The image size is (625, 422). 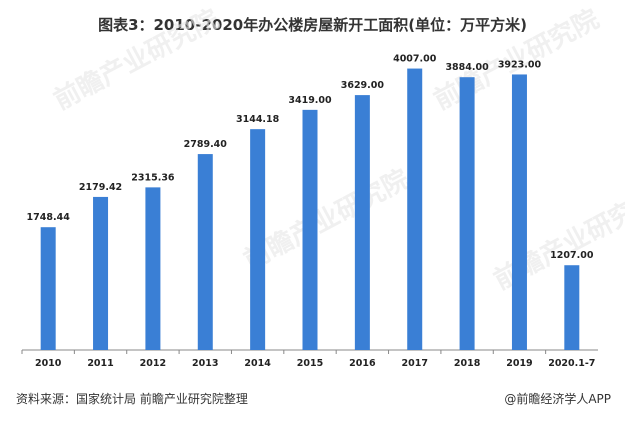 What do you see at coordinates (132, 399) in the screenshot?
I see `source-note: 资料来源：国家统计局 前瞻产业研究院整理` at bounding box center [132, 399].